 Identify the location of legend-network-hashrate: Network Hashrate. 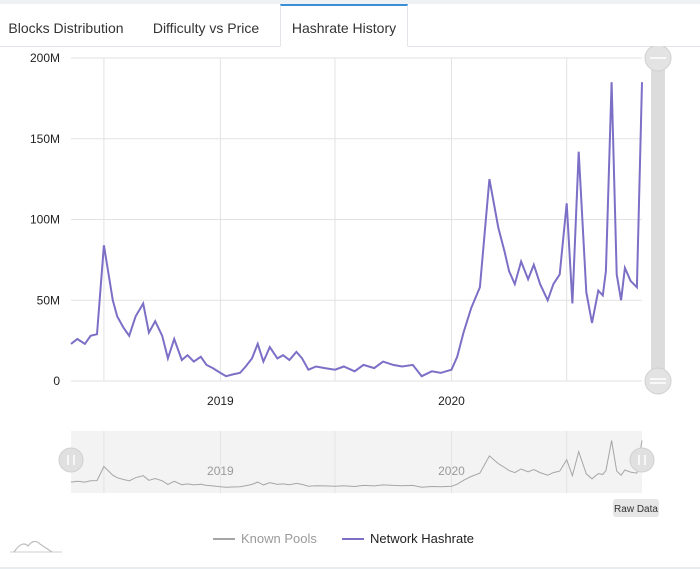
(408, 538).